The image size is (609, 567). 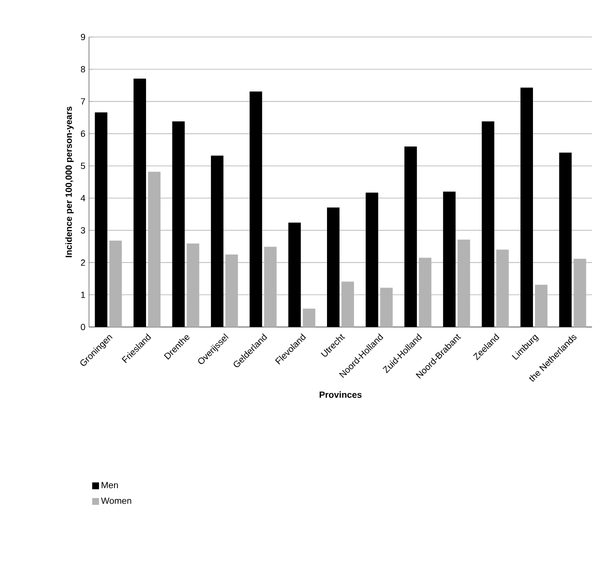 What do you see at coordinates (83, 37) in the screenshot?
I see `y-tick-label: 9` at bounding box center [83, 37].